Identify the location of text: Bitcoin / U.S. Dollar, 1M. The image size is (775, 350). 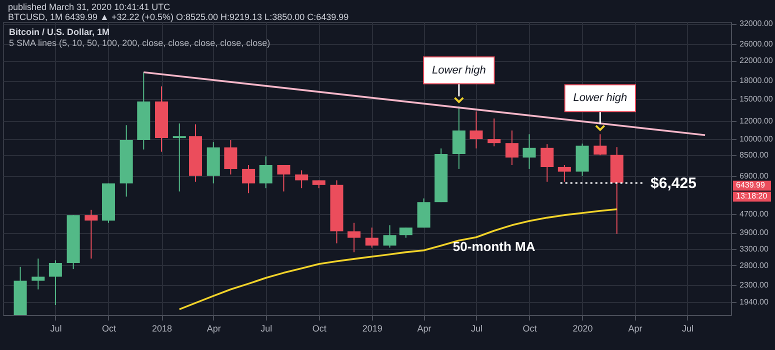
(59, 32).